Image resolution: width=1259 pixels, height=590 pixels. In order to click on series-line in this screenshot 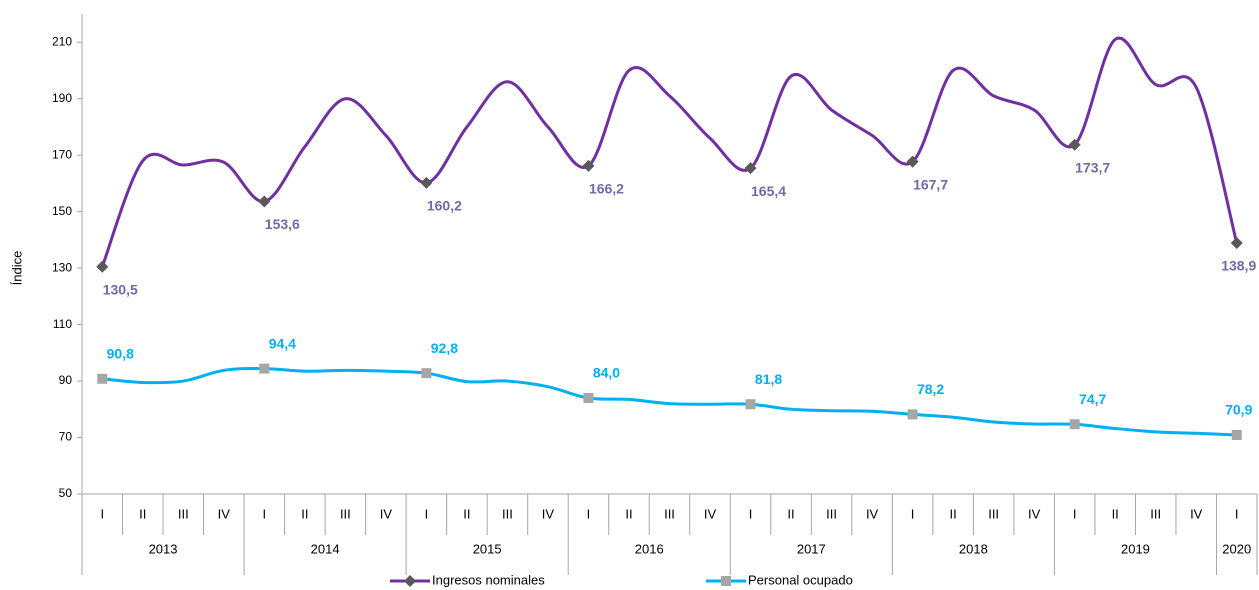, I will do `click(669, 402)`.